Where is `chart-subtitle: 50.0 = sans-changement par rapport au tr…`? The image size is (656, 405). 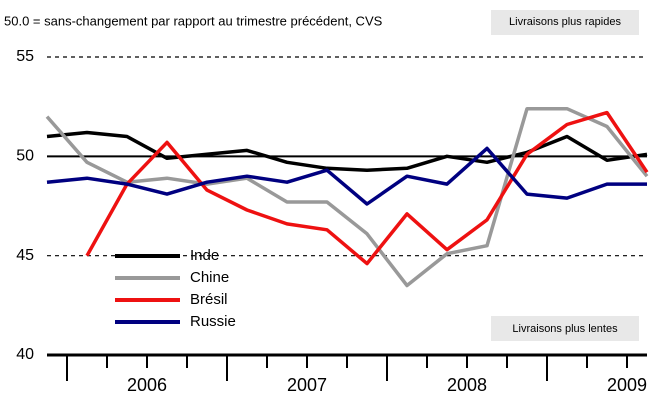
chart-subtitle: 50.0 = sans-changement par rapport au tr… is located at coordinates (193, 20).